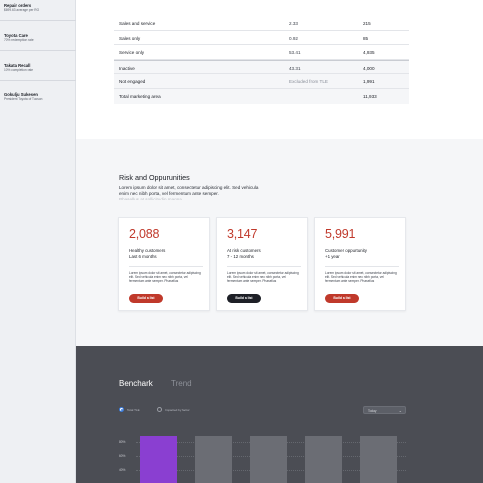 Image resolution: width=483 pixels, height=483 pixels. I want to click on radio-total-tle, so click(121, 409).